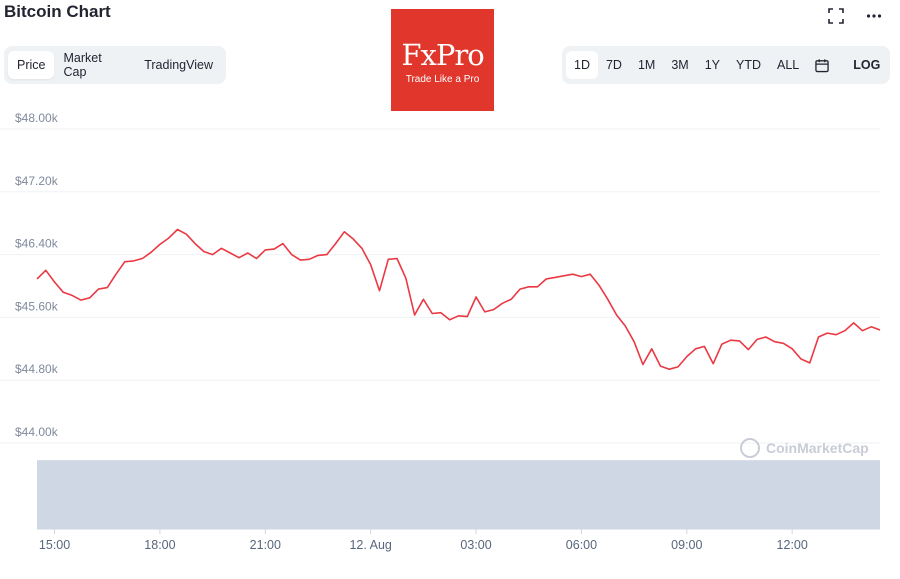  I want to click on time-range-selector: 1D 7D 1M 3M 1Y YTD ALL LOG, so click(726, 65).